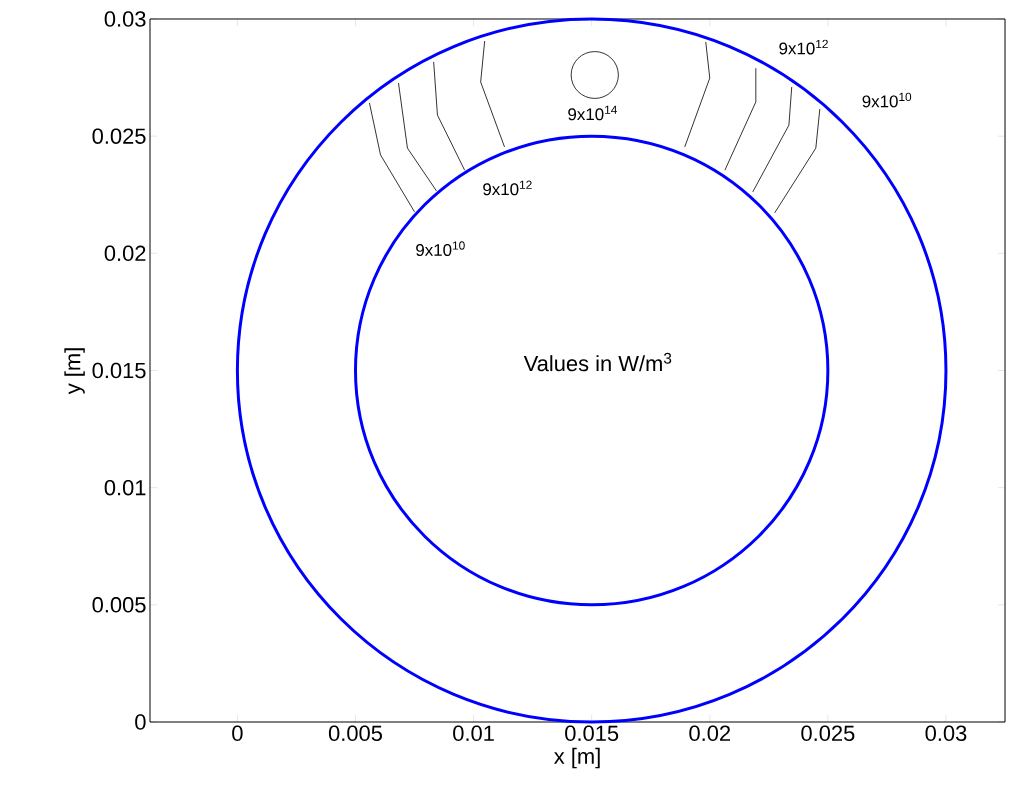 This screenshot has width=1023, height=809. What do you see at coordinates (119, 605) in the screenshot?
I see `y-tick-label: 0.005` at bounding box center [119, 605].